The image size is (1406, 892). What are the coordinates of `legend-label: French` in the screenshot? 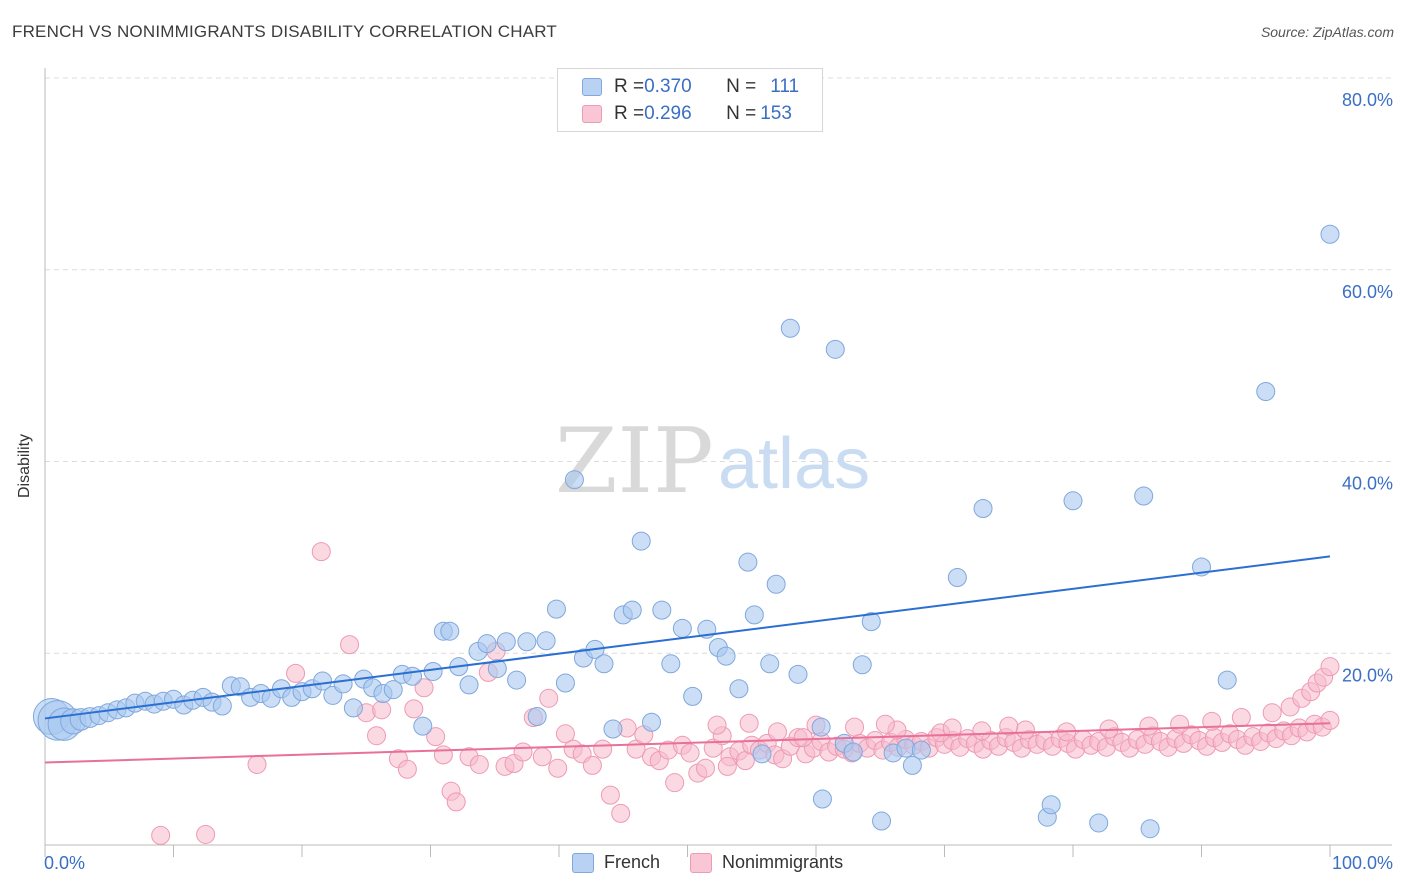 It's located at (632, 862).